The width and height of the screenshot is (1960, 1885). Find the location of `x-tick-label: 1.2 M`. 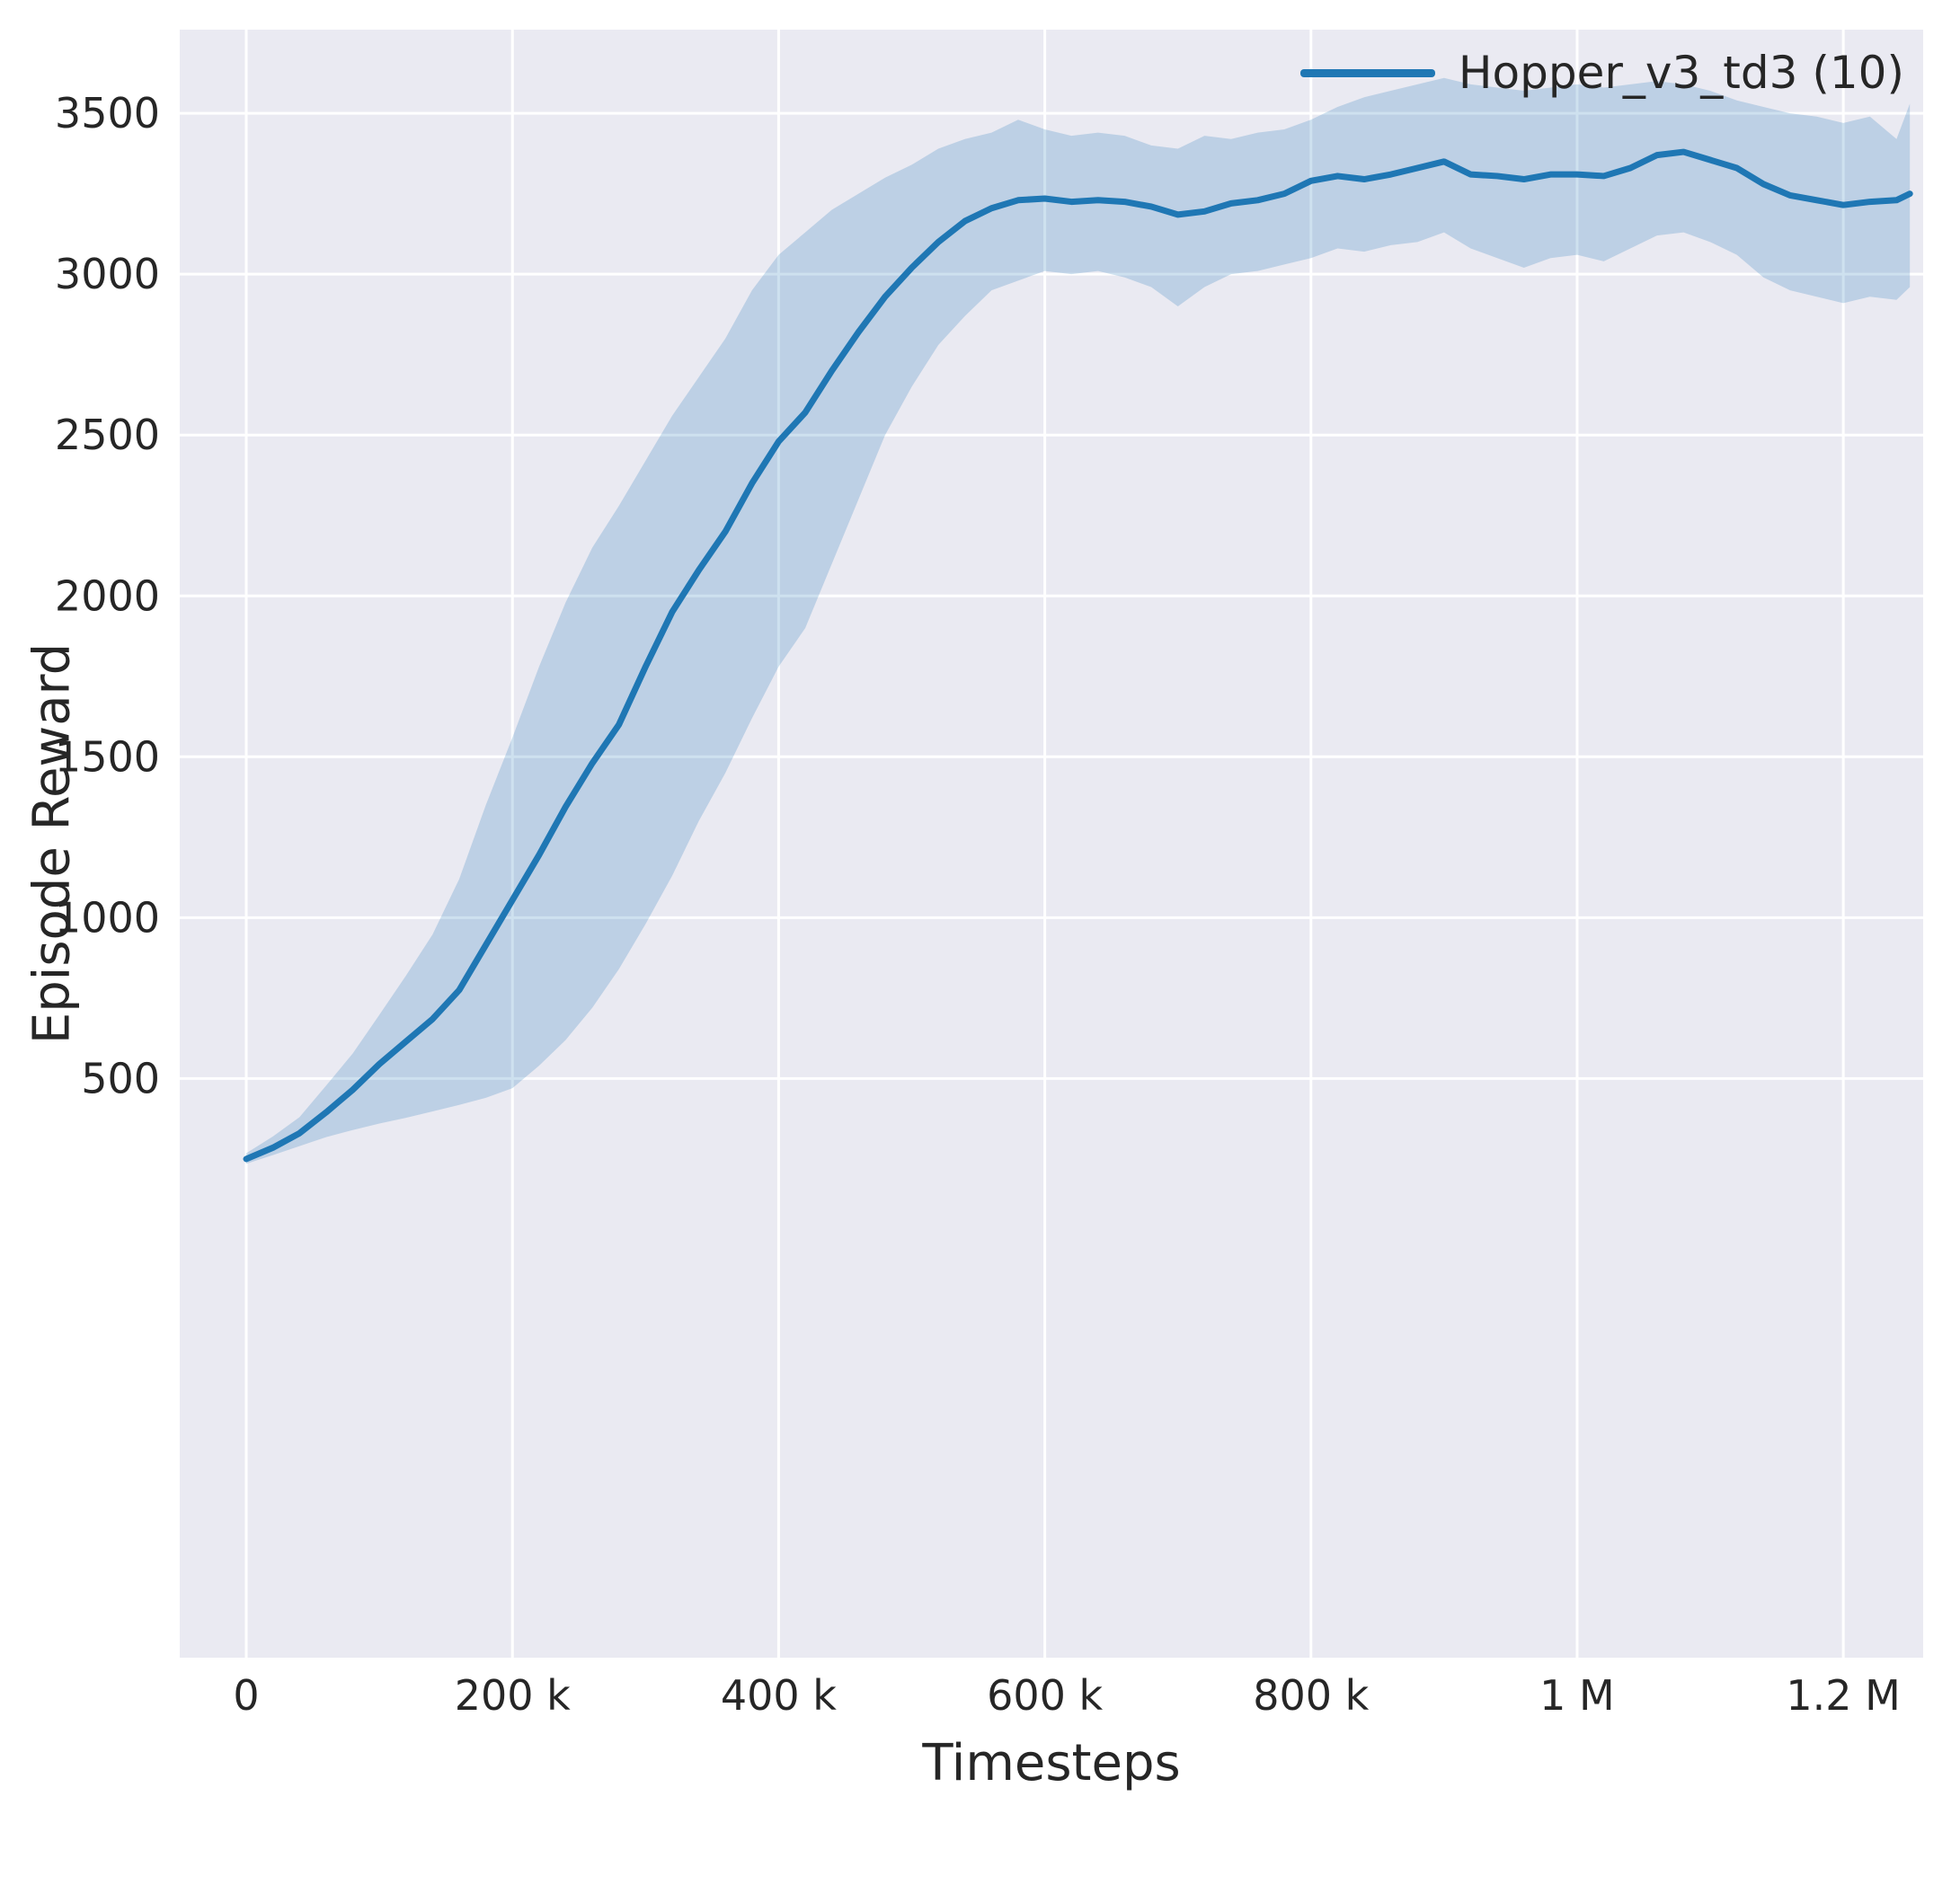

x-tick-label: 1.2 M is located at coordinates (1843, 1695).